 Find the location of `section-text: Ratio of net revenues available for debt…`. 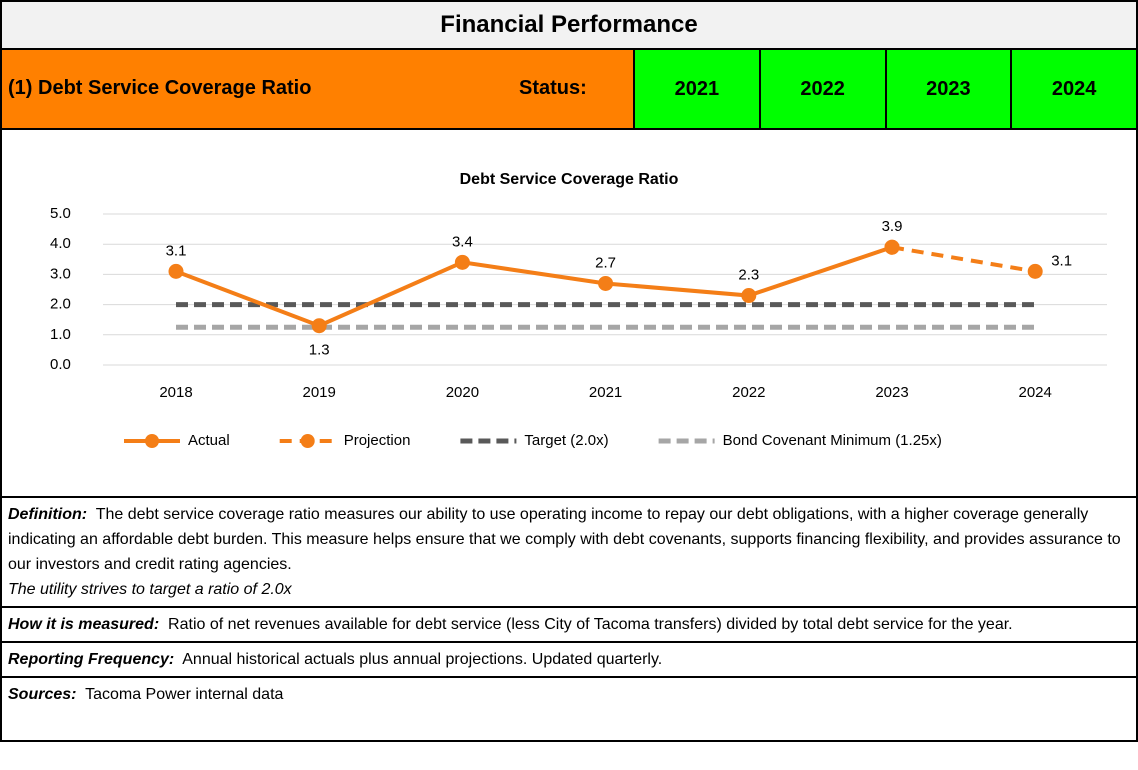

section-text: Ratio of net revenues available for debt… is located at coordinates (590, 624).